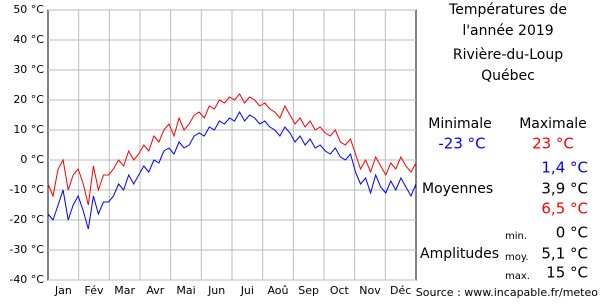 This screenshot has height=304, width=600. I want to click on value: 6,5 °C, so click(564, 209).